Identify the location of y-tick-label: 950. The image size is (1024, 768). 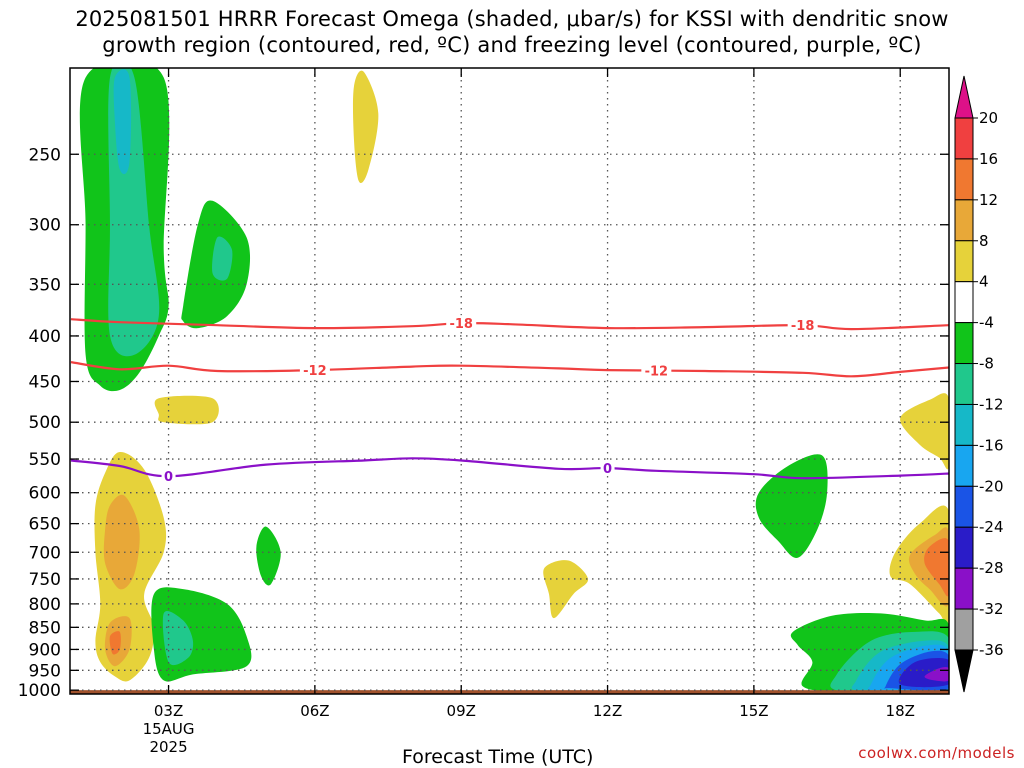
(45, 671).